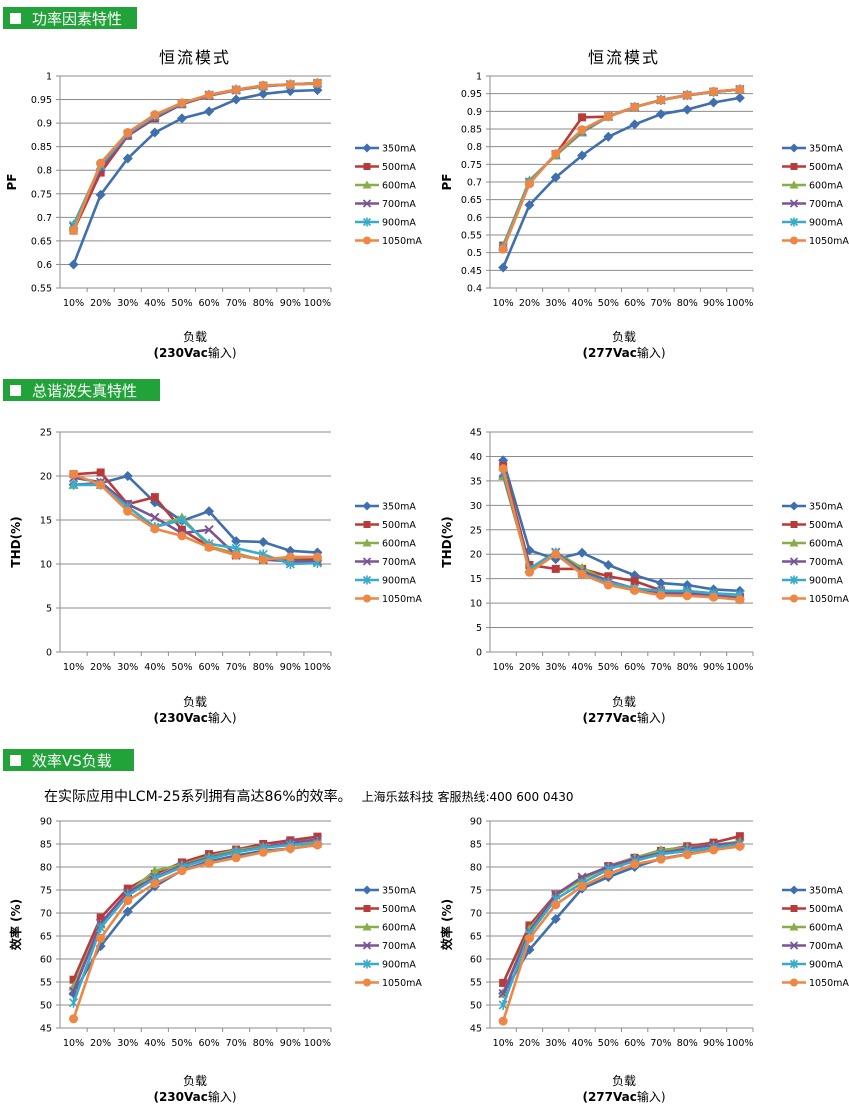  What do you see at coordinates (581, 303) in the screenshot?
I see `x-tick-label: 40%` at bounding box center [581, 303].